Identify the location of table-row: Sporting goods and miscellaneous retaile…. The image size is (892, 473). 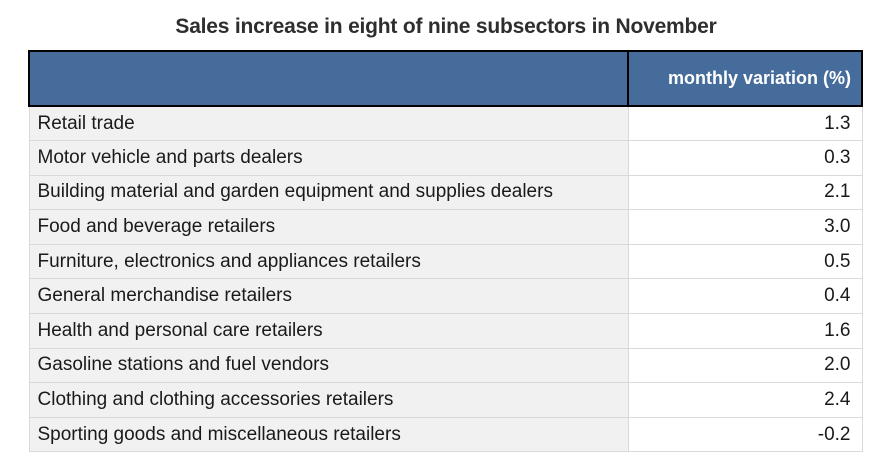
(445, 434).